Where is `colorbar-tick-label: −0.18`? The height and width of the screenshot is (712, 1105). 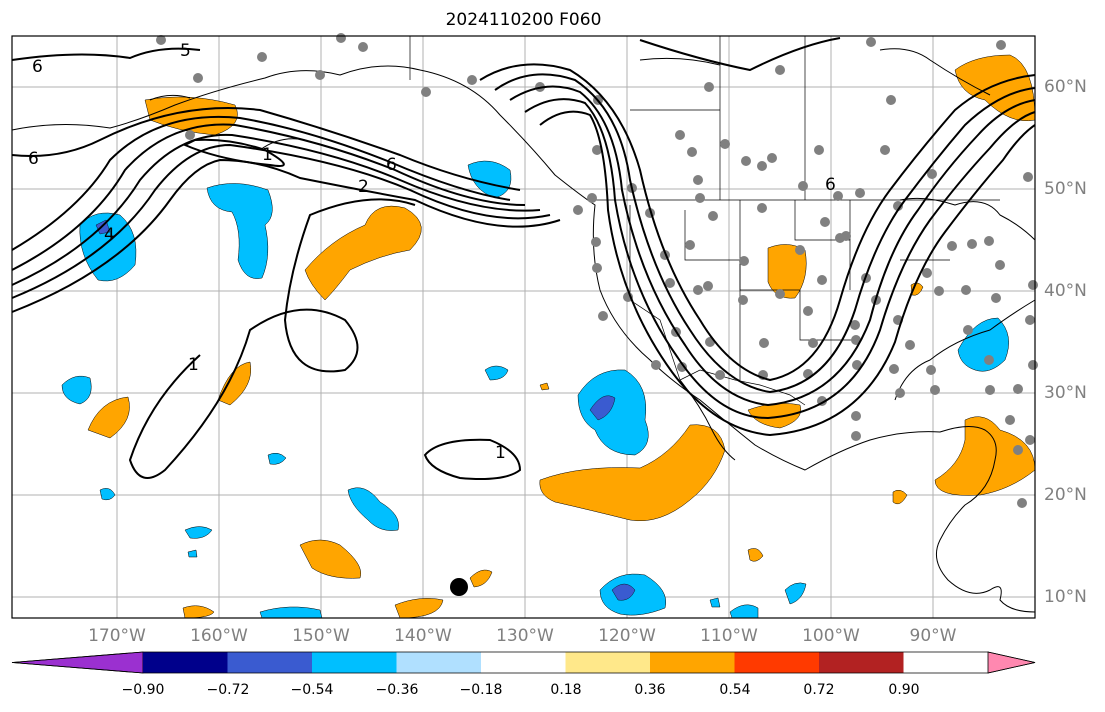
colorbar-tick-label: −0.18 is located at coordinates (481, 690).